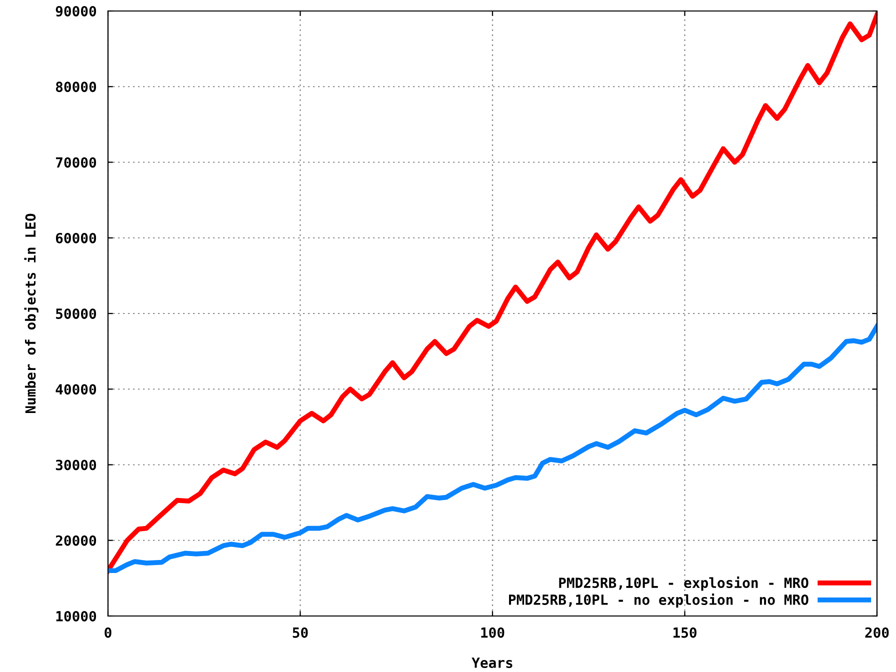  What do you see at coordinates (76, 238) in the screenshot?
I see `y-tick-label: 60000` at bounding box center [76, 238].